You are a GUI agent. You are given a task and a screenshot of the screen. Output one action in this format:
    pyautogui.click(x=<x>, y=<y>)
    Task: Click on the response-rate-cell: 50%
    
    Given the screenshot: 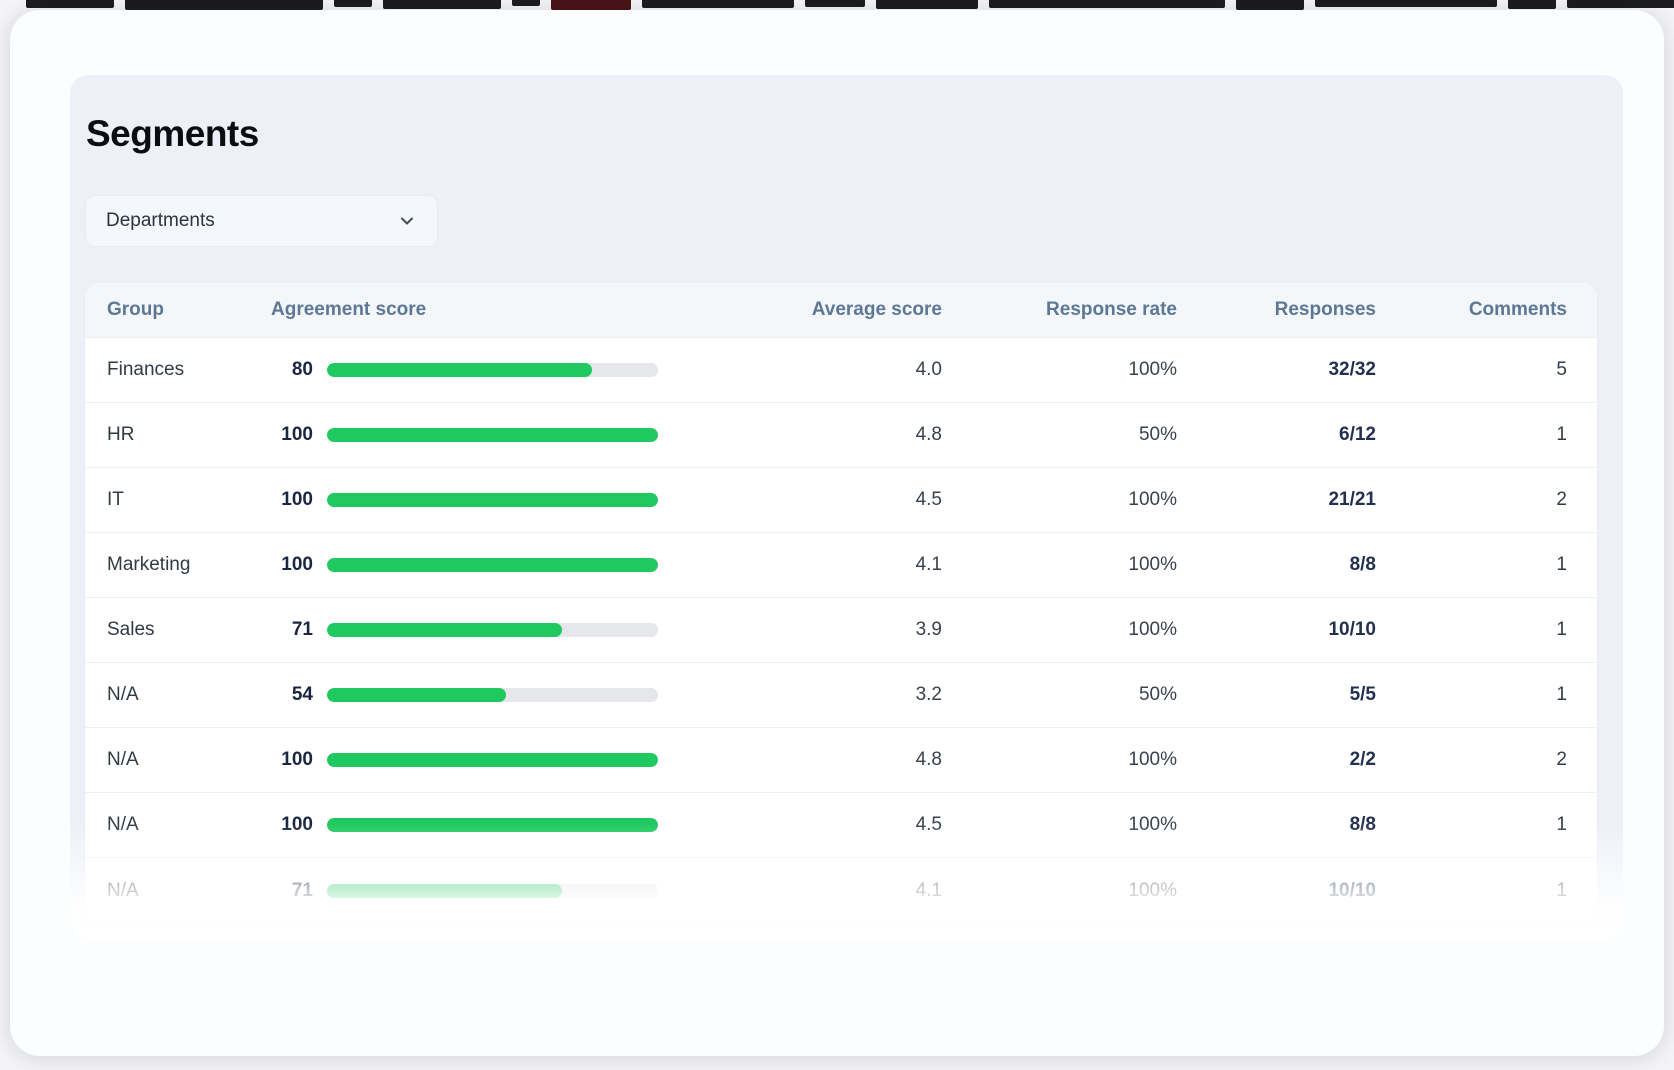 What is the action you would take?
    pyautogui.click(x=1157, y=434)
    